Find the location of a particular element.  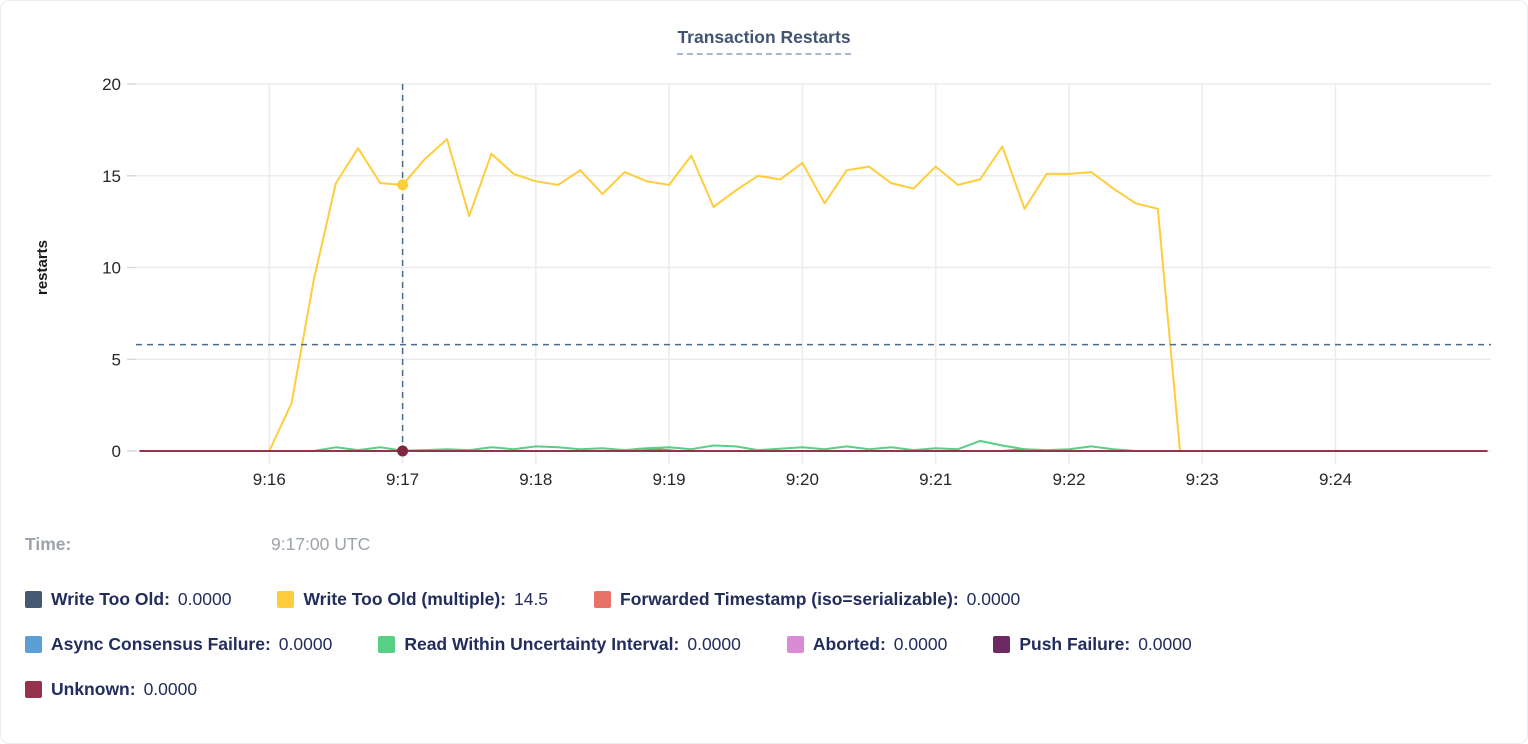

svg-text: 9:21 is located at coordinates (935, 479).